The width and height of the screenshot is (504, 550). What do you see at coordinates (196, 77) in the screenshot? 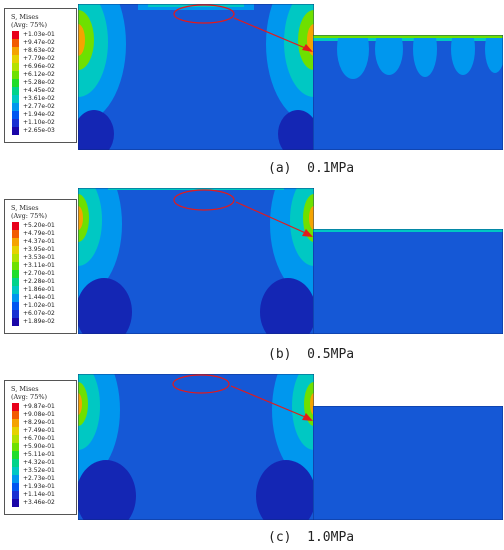
I see `stress-contour-plot-a` at bounding box center [196, 77].